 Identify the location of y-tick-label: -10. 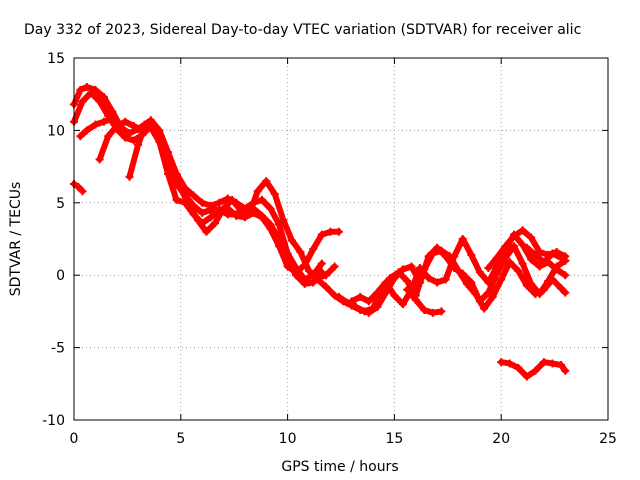
(53, 421).